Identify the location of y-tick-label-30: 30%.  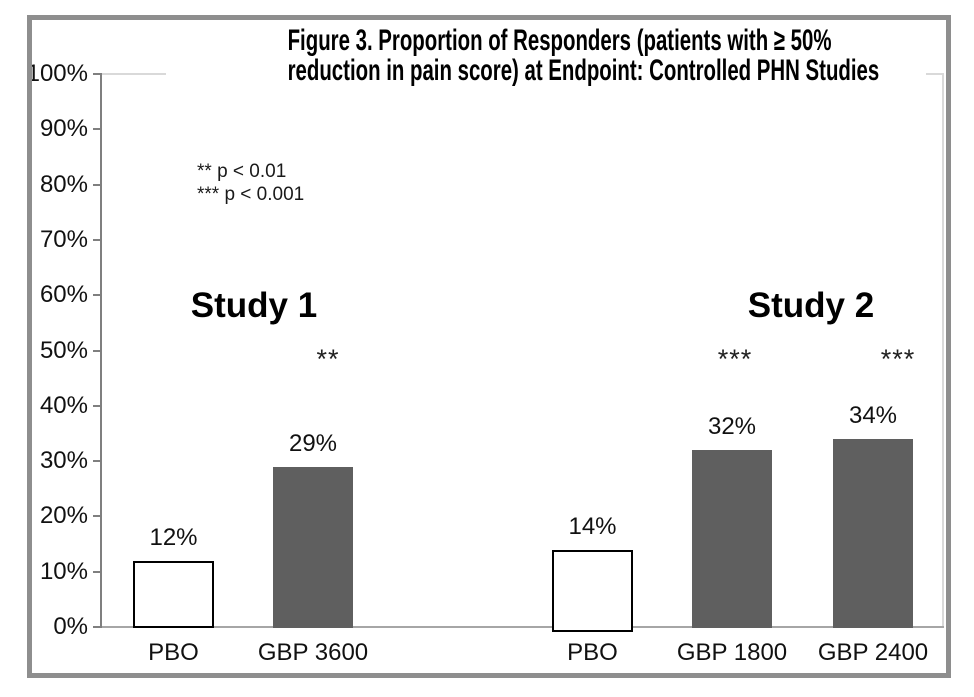
(63, 461).